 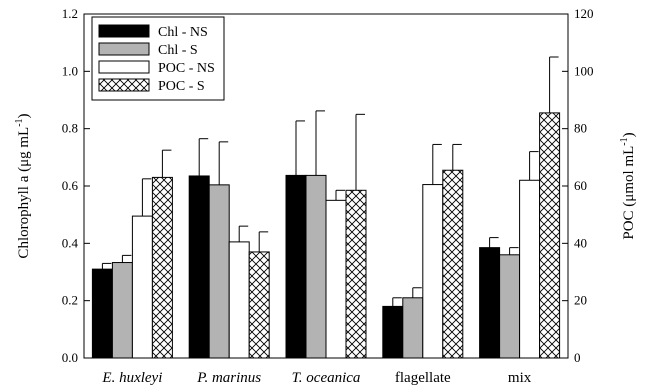 I want to click on x-axis-tick-label: flagellate, so click(x=423, y=378).